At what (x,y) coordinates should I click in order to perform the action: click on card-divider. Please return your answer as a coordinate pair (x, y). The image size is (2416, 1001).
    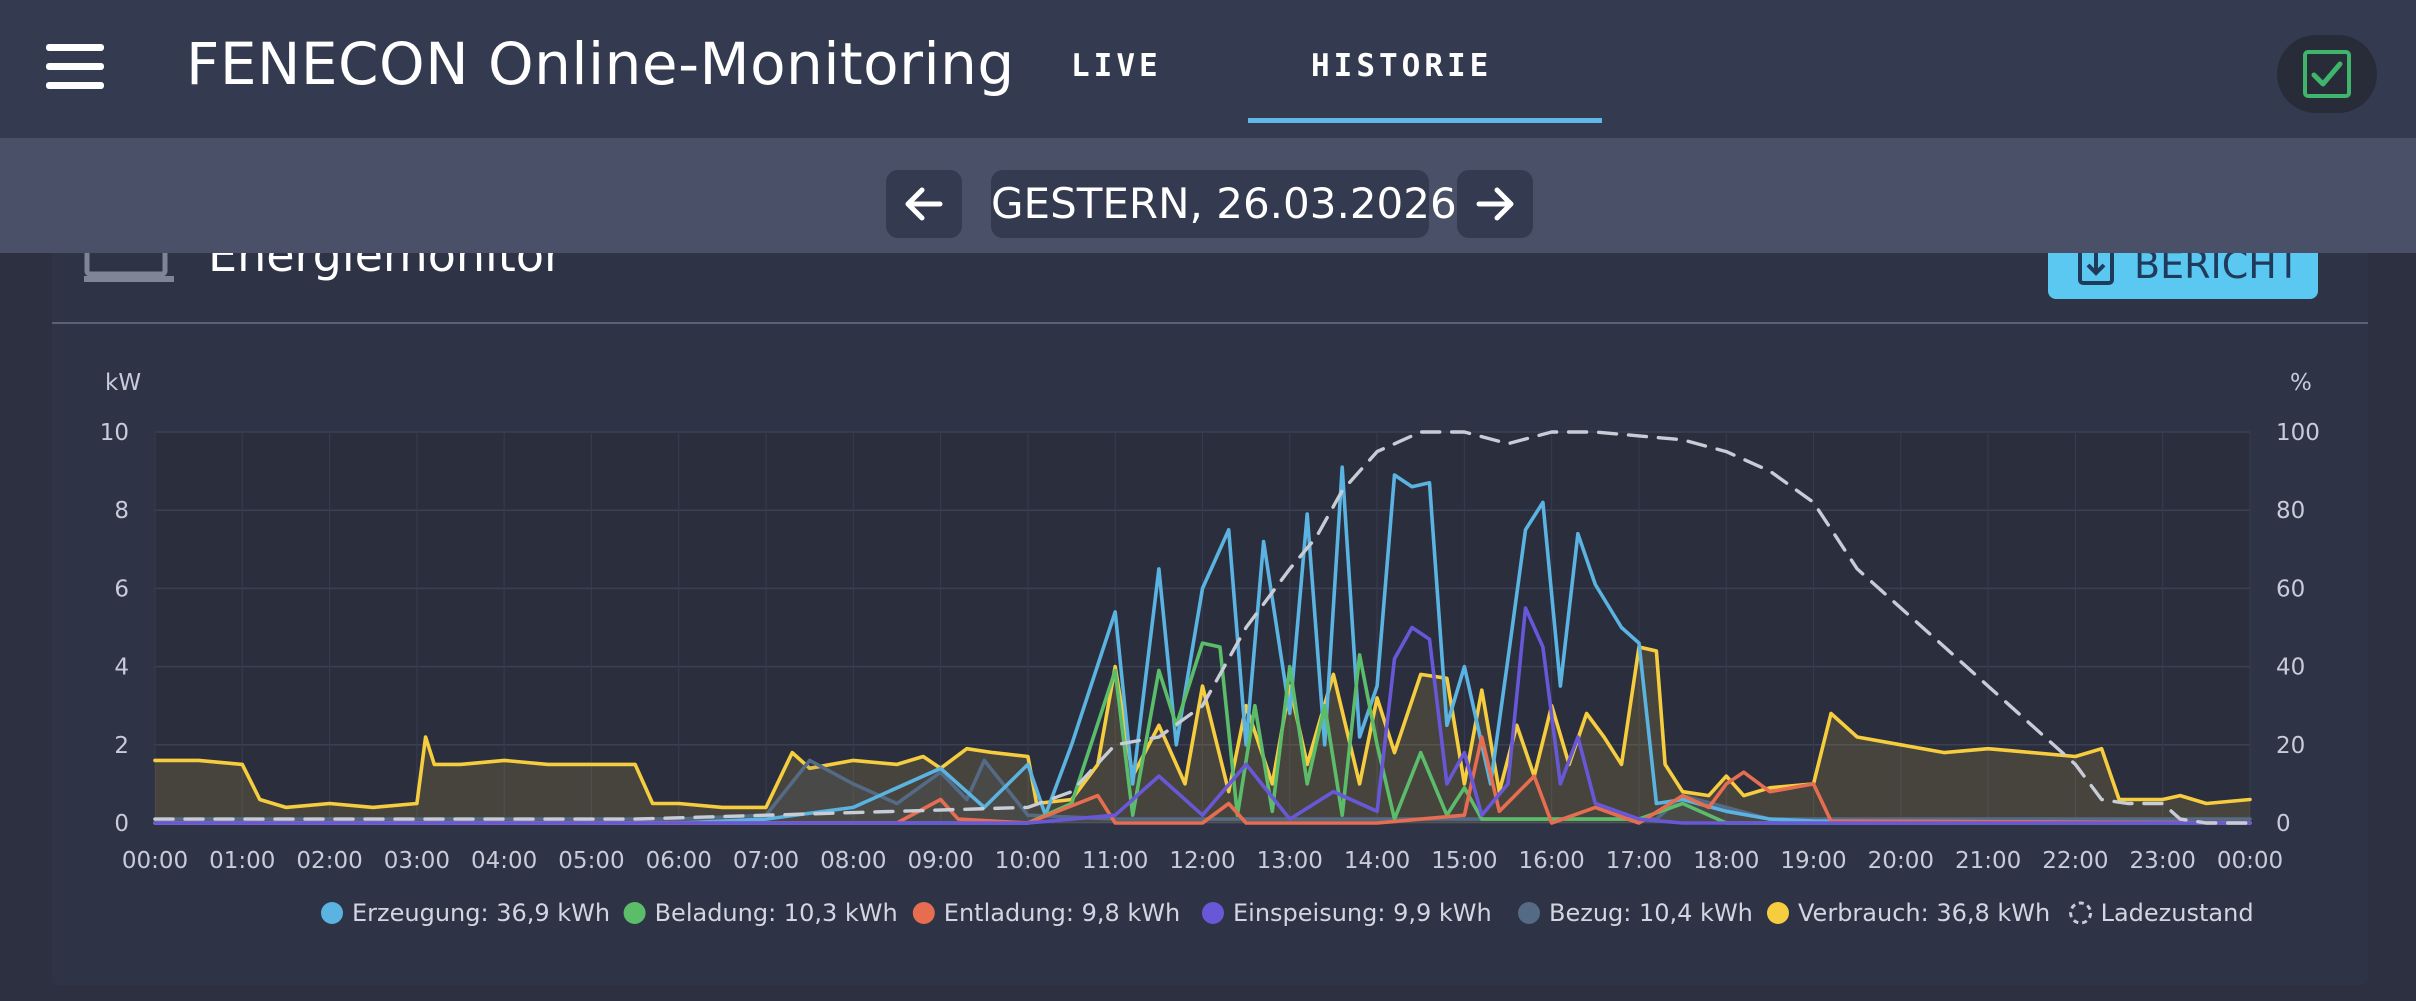
    Looking at the image, I should click on (1210, 323).